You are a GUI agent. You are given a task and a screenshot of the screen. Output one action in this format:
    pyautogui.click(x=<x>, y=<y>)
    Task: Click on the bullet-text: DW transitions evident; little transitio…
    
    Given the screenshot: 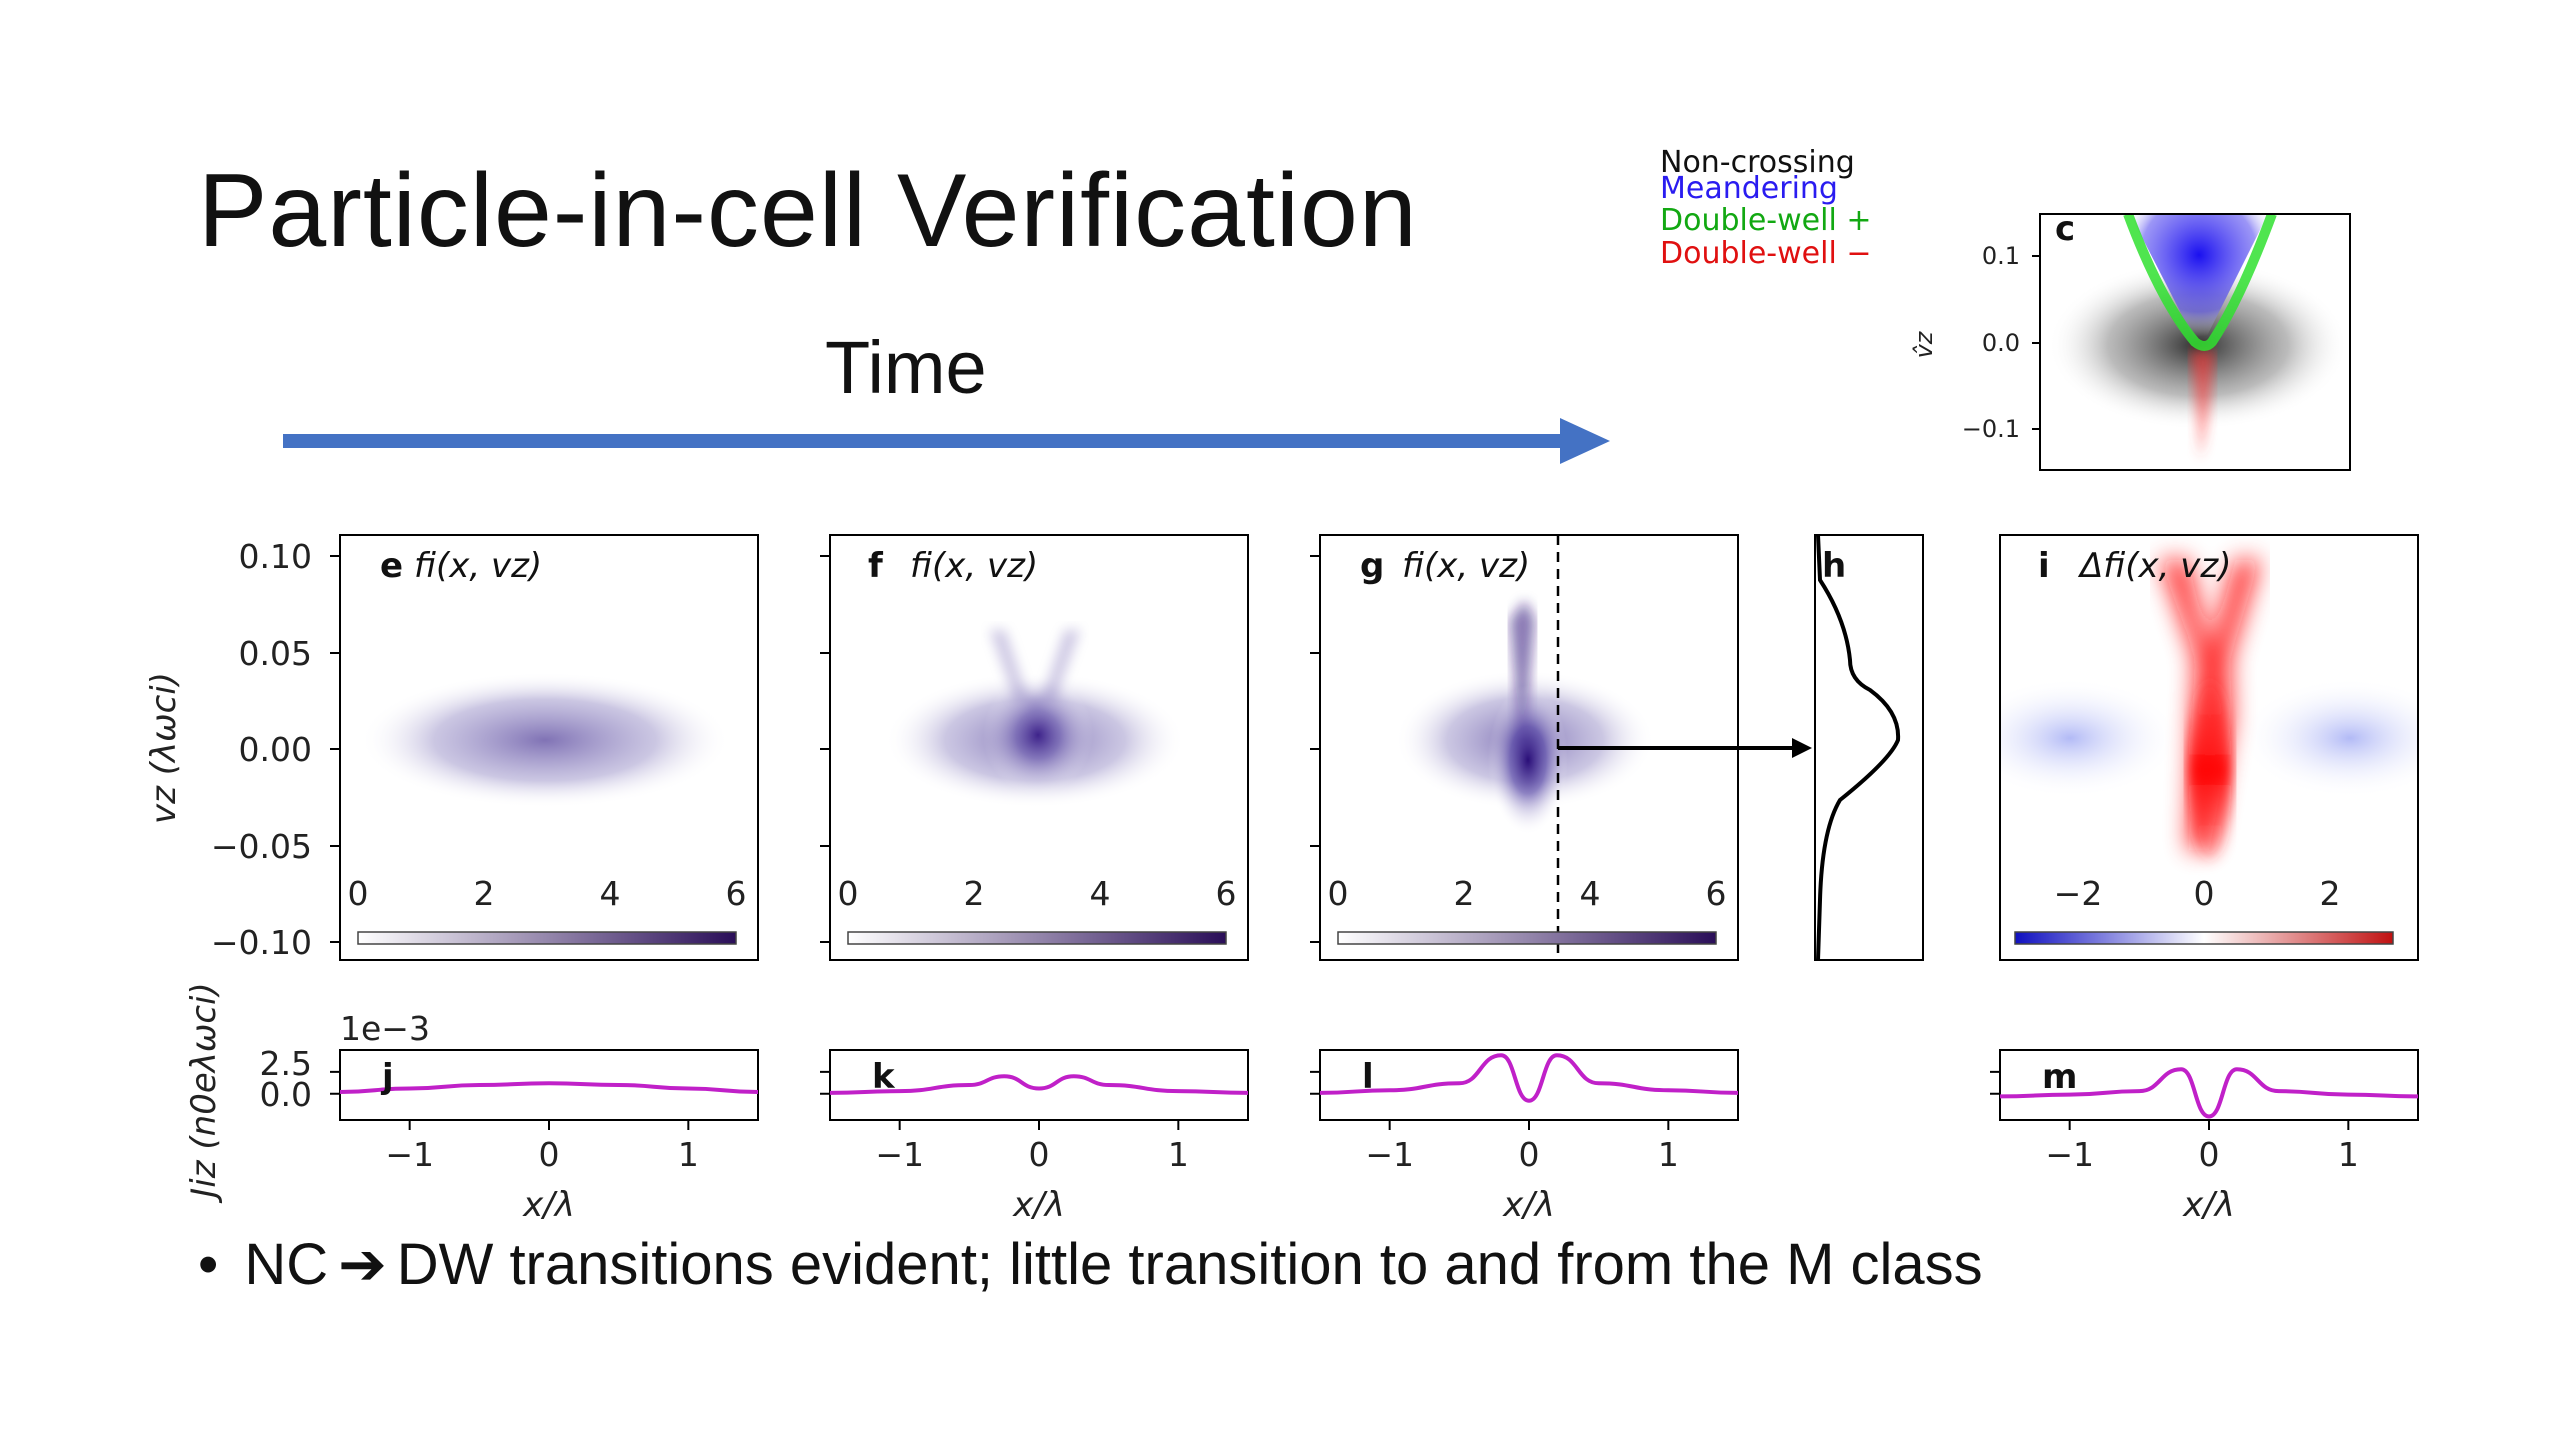 What is the action you would take?
    pyautogui.click(x=1189, y=1264)
    